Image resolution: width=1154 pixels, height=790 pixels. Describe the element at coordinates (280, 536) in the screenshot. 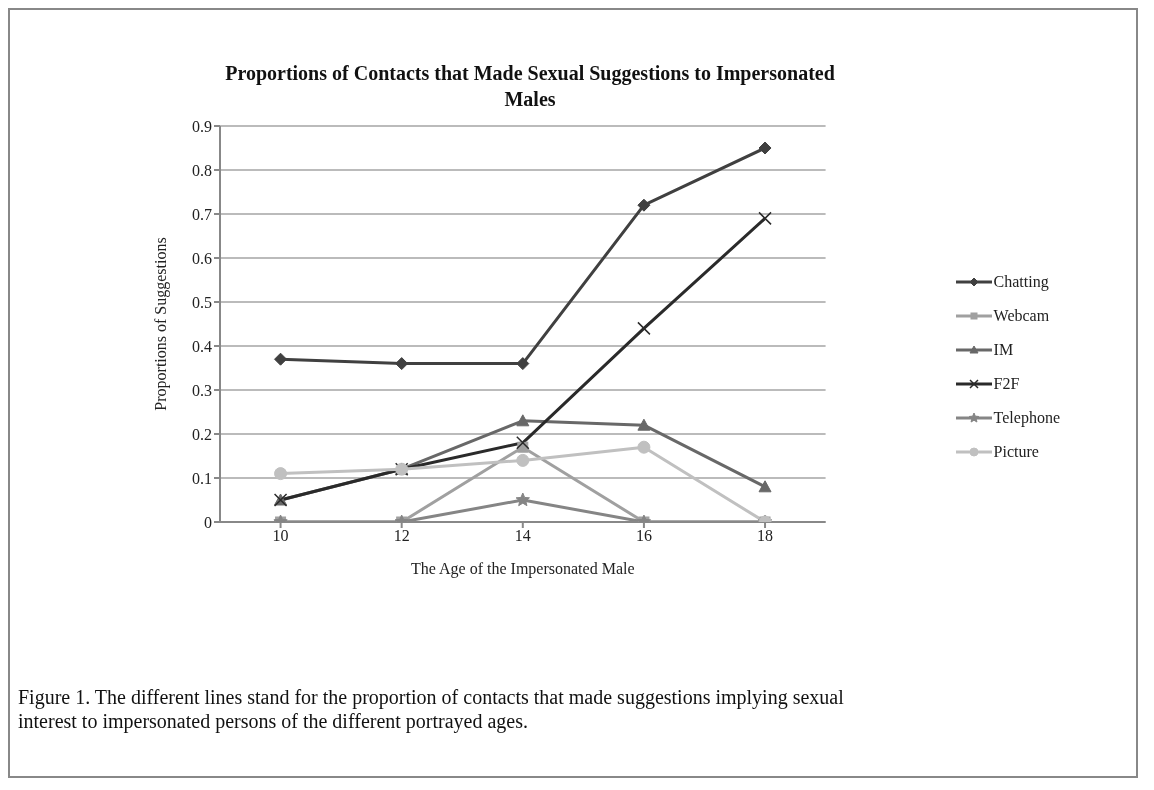

I see `x-tick-label: 10` at that location.